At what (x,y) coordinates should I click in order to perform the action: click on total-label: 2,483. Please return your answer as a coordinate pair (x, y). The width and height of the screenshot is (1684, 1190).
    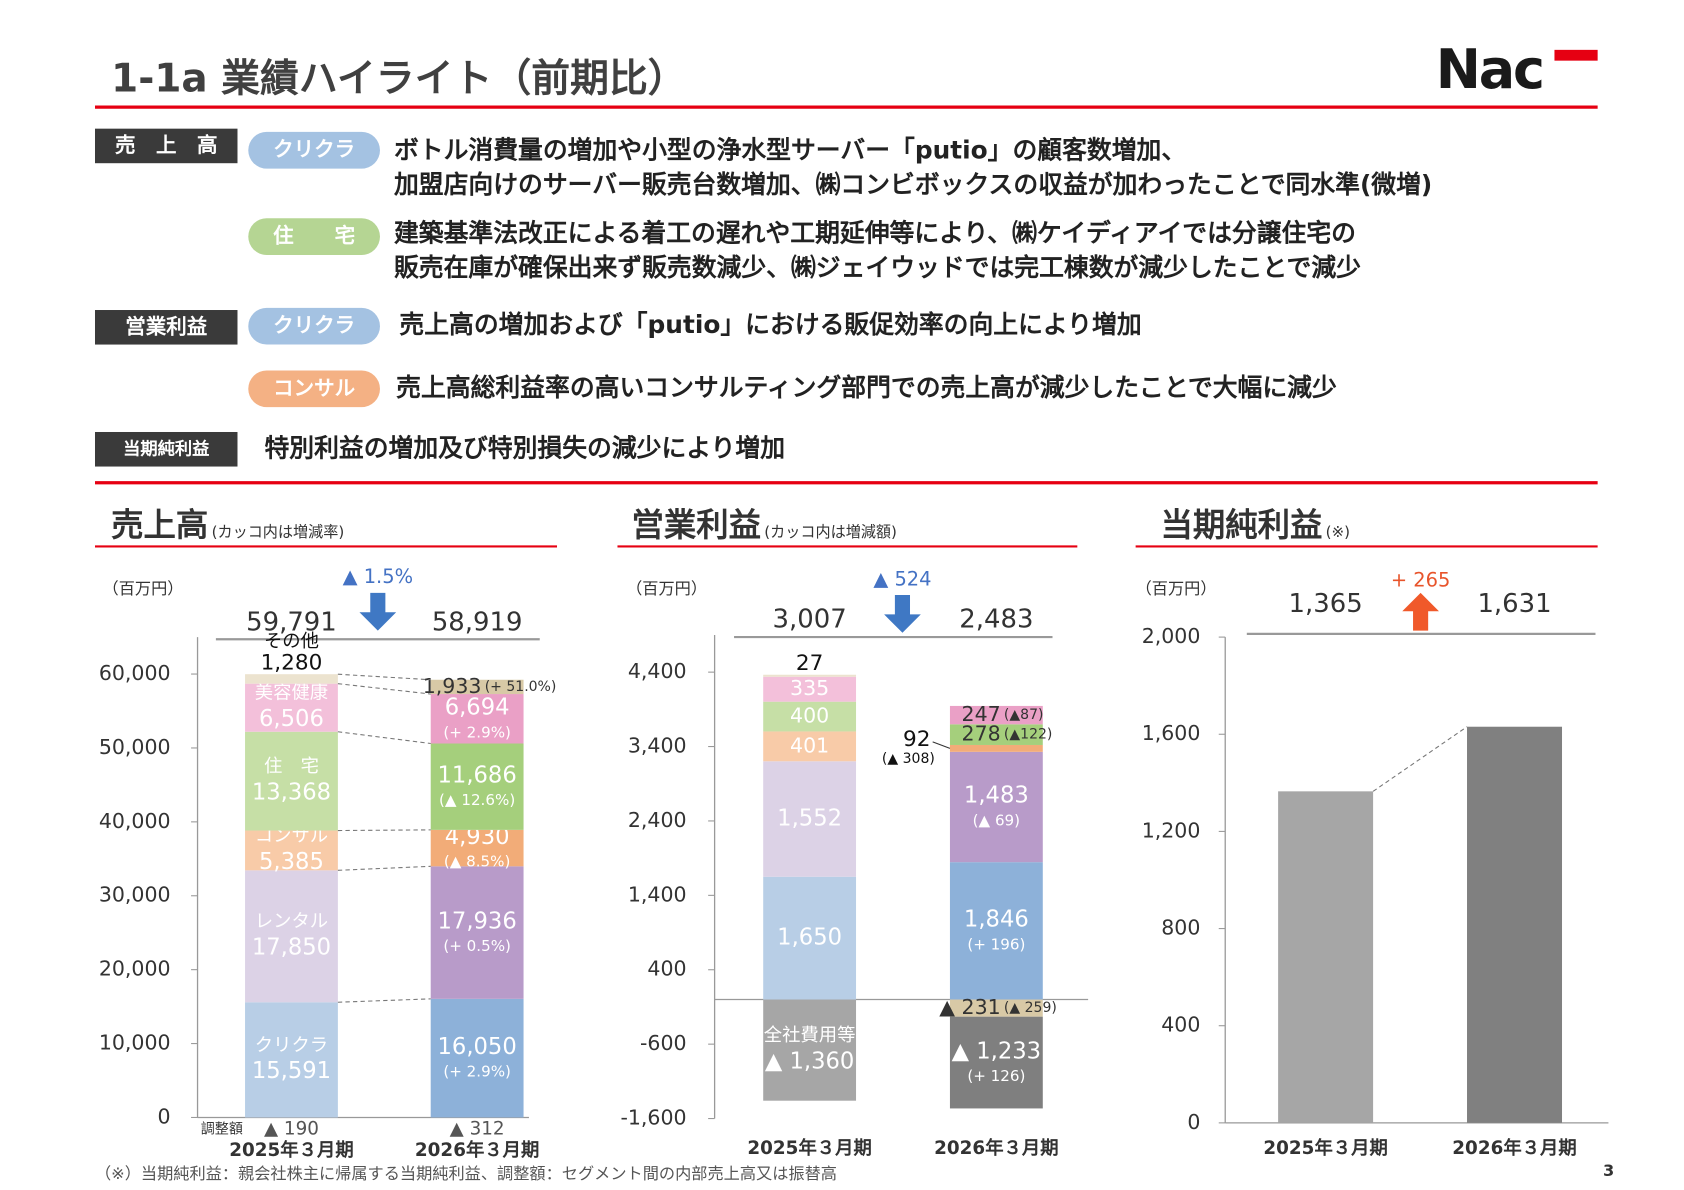
    Looking at the image, I should click on (996, 619).